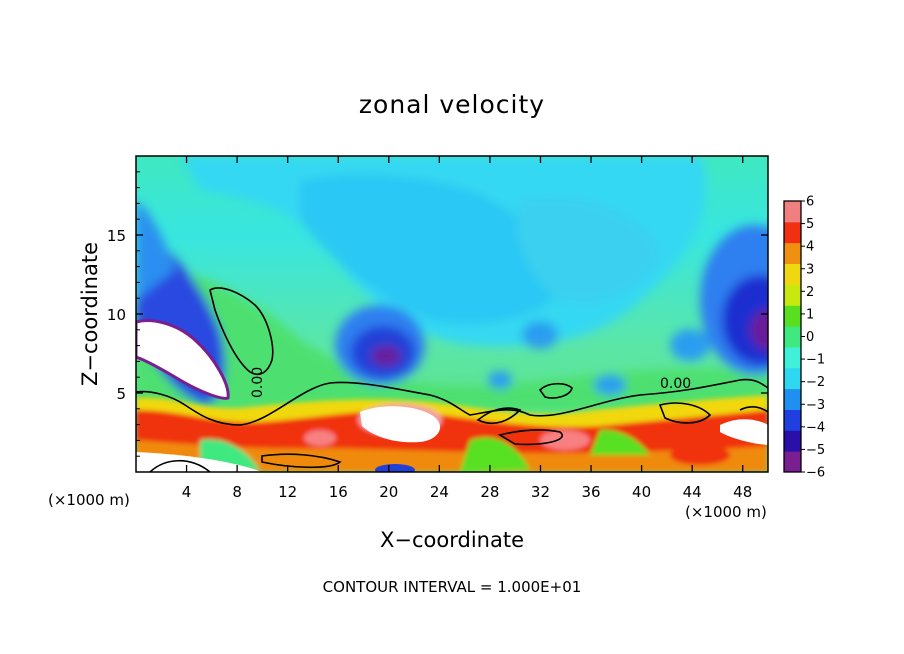  I want to click on x-tick-label: 4, so click(187, 492).